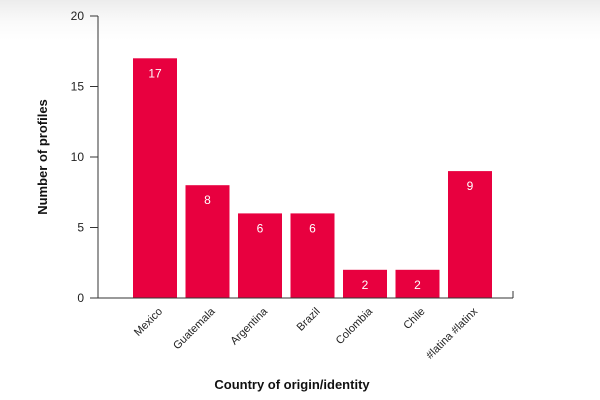 This screenshot has height=400, width=600. I want to click on bar-guatemala, so click(207, 241).